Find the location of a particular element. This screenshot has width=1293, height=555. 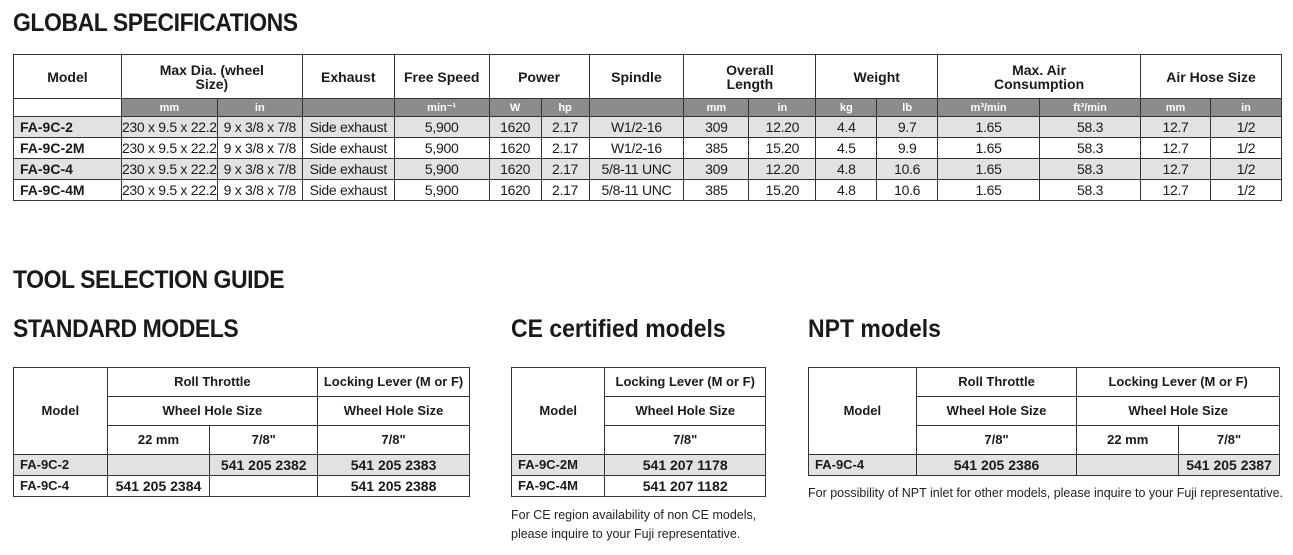

header-overall-length: Overall Length is located at coordinates (750, 76).